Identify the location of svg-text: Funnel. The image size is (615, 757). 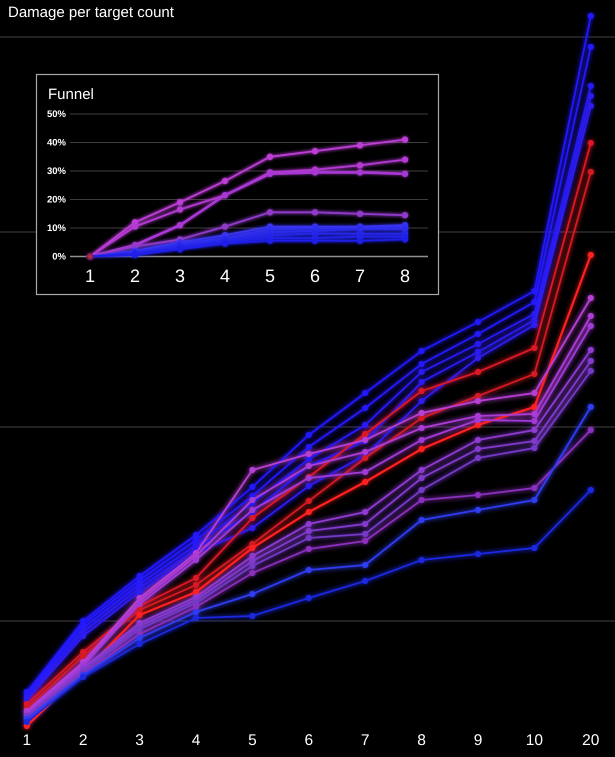
(71, 94).